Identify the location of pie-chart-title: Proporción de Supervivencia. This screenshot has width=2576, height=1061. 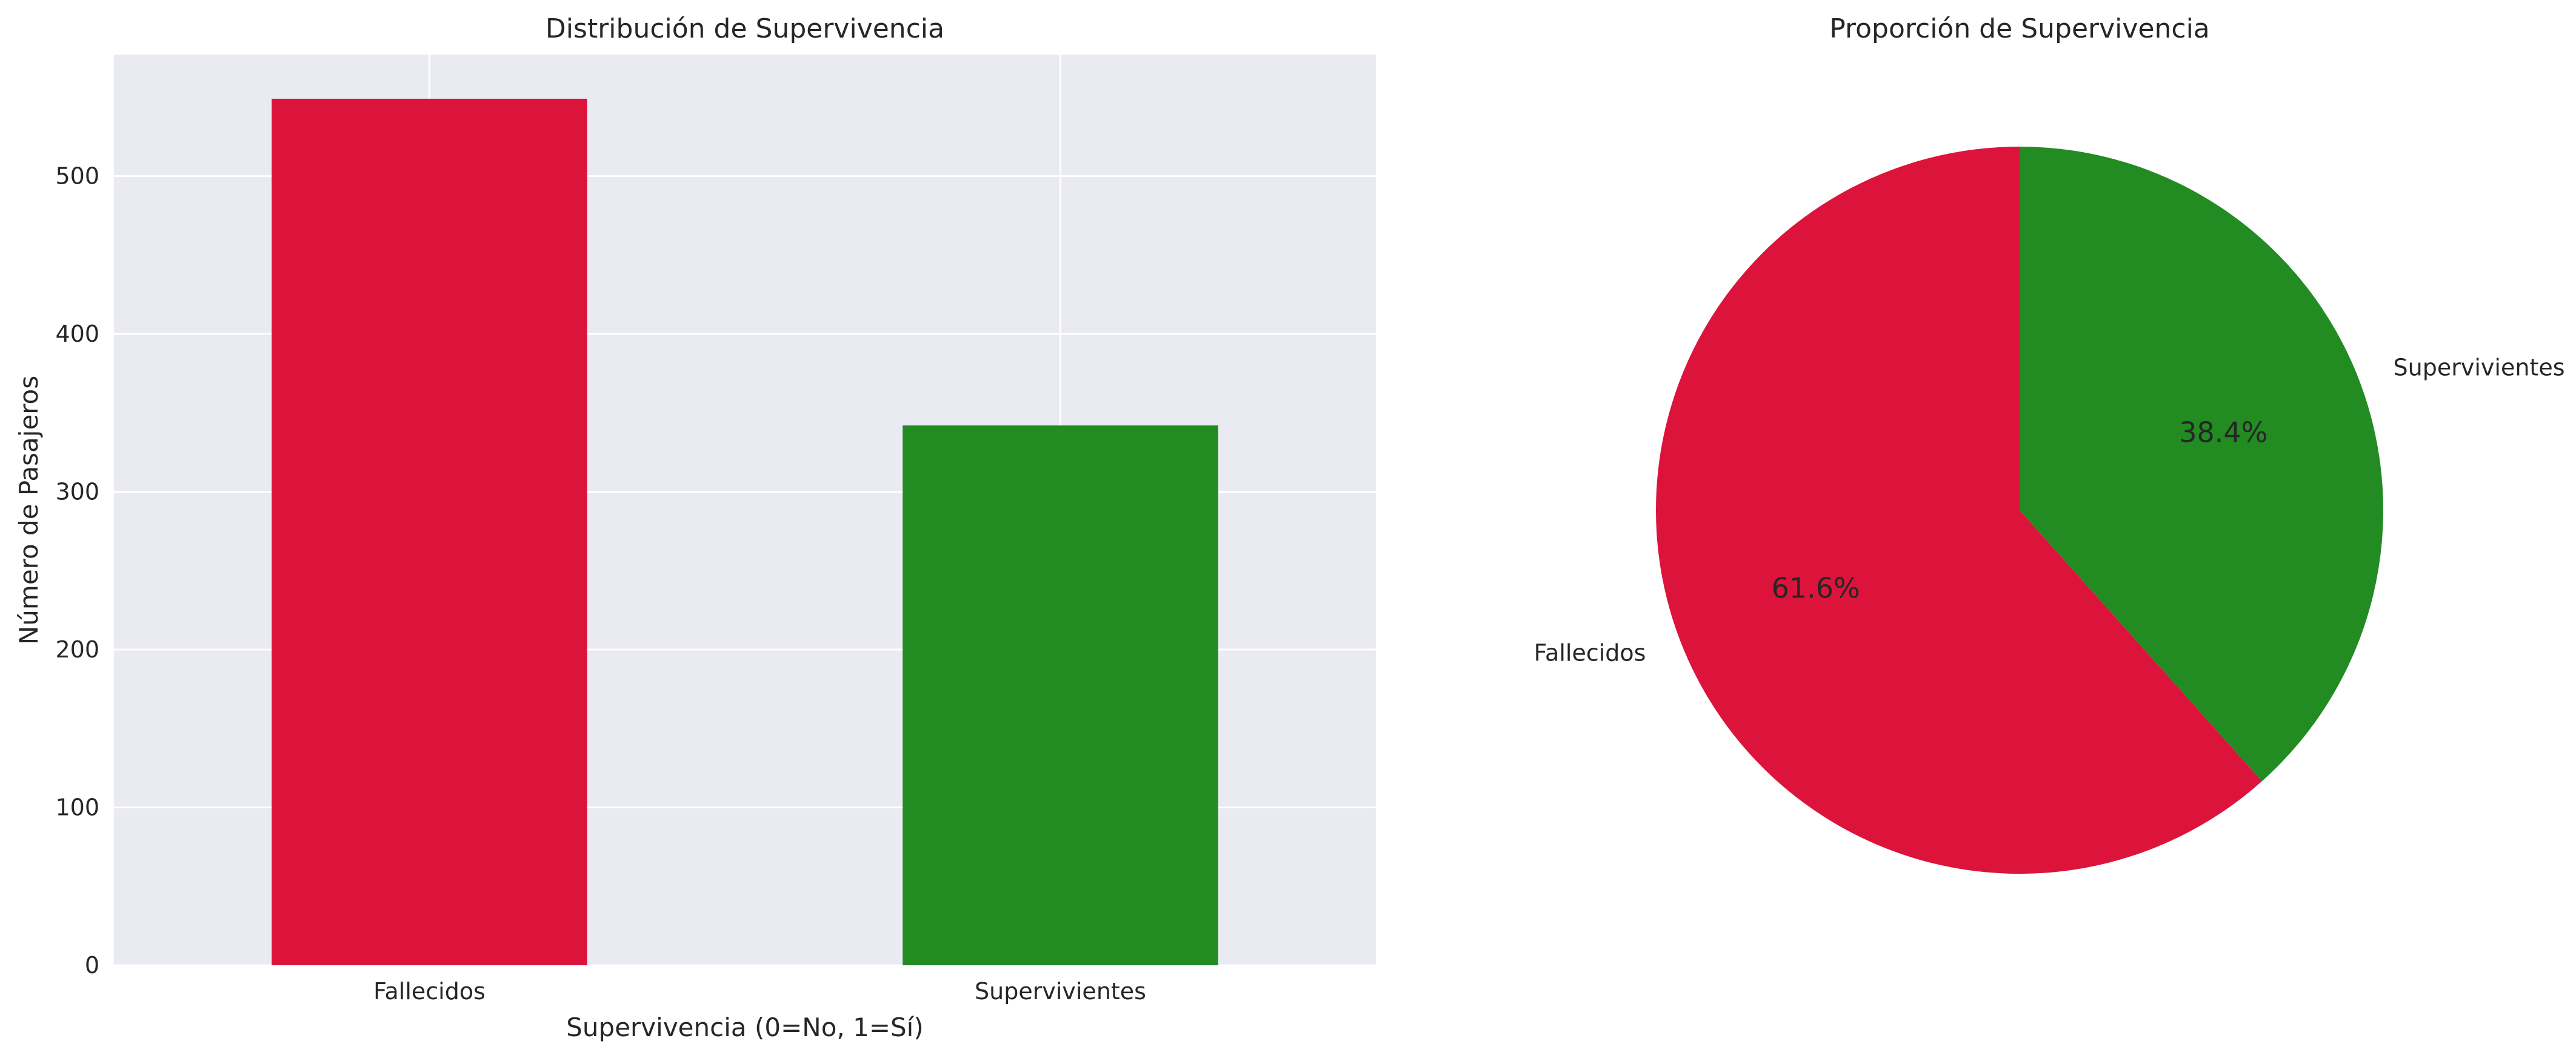
(2020, 29).